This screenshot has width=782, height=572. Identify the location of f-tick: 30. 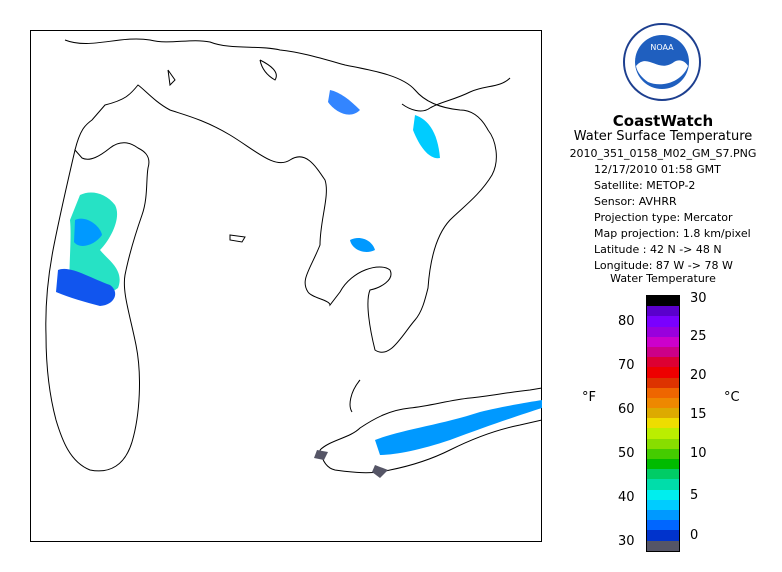
(626, 541).